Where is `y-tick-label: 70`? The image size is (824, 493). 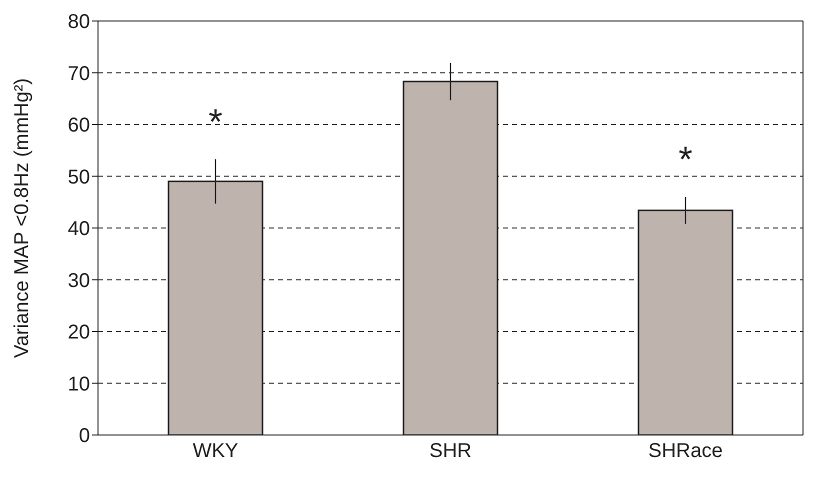 y-tick-label: 70 is located at coordinates (79, 73).